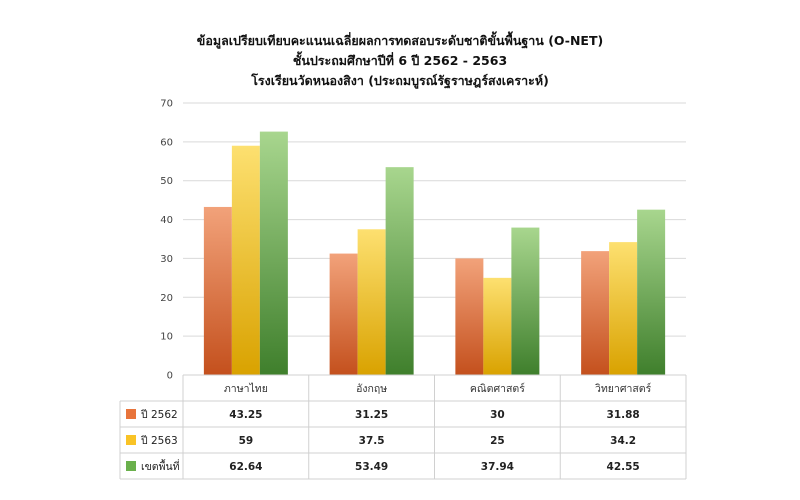 Image resolution: width=800 pixels, height=500 pixels. Describe the element at coordinates (371, 389) in the screenshot. I see `category-label: อังกฤษ` at that location.